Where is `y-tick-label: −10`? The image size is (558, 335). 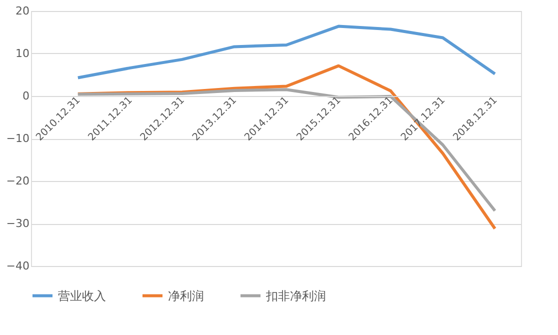
y-tick-label: −10 is located at coordinates (18, 138).